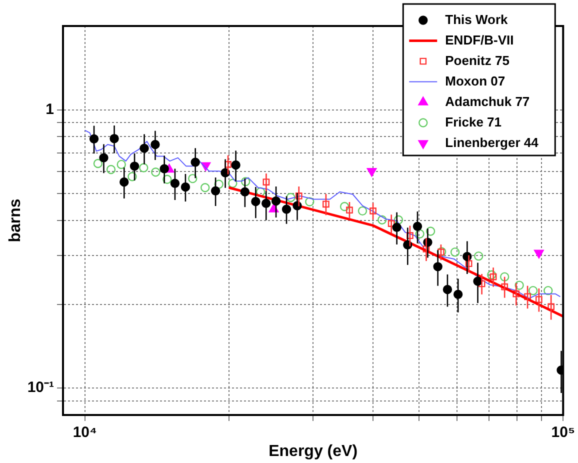 This screenshot has height=463, width=578. I want to click on legend-label: Fricke 71, so click(473, 122).